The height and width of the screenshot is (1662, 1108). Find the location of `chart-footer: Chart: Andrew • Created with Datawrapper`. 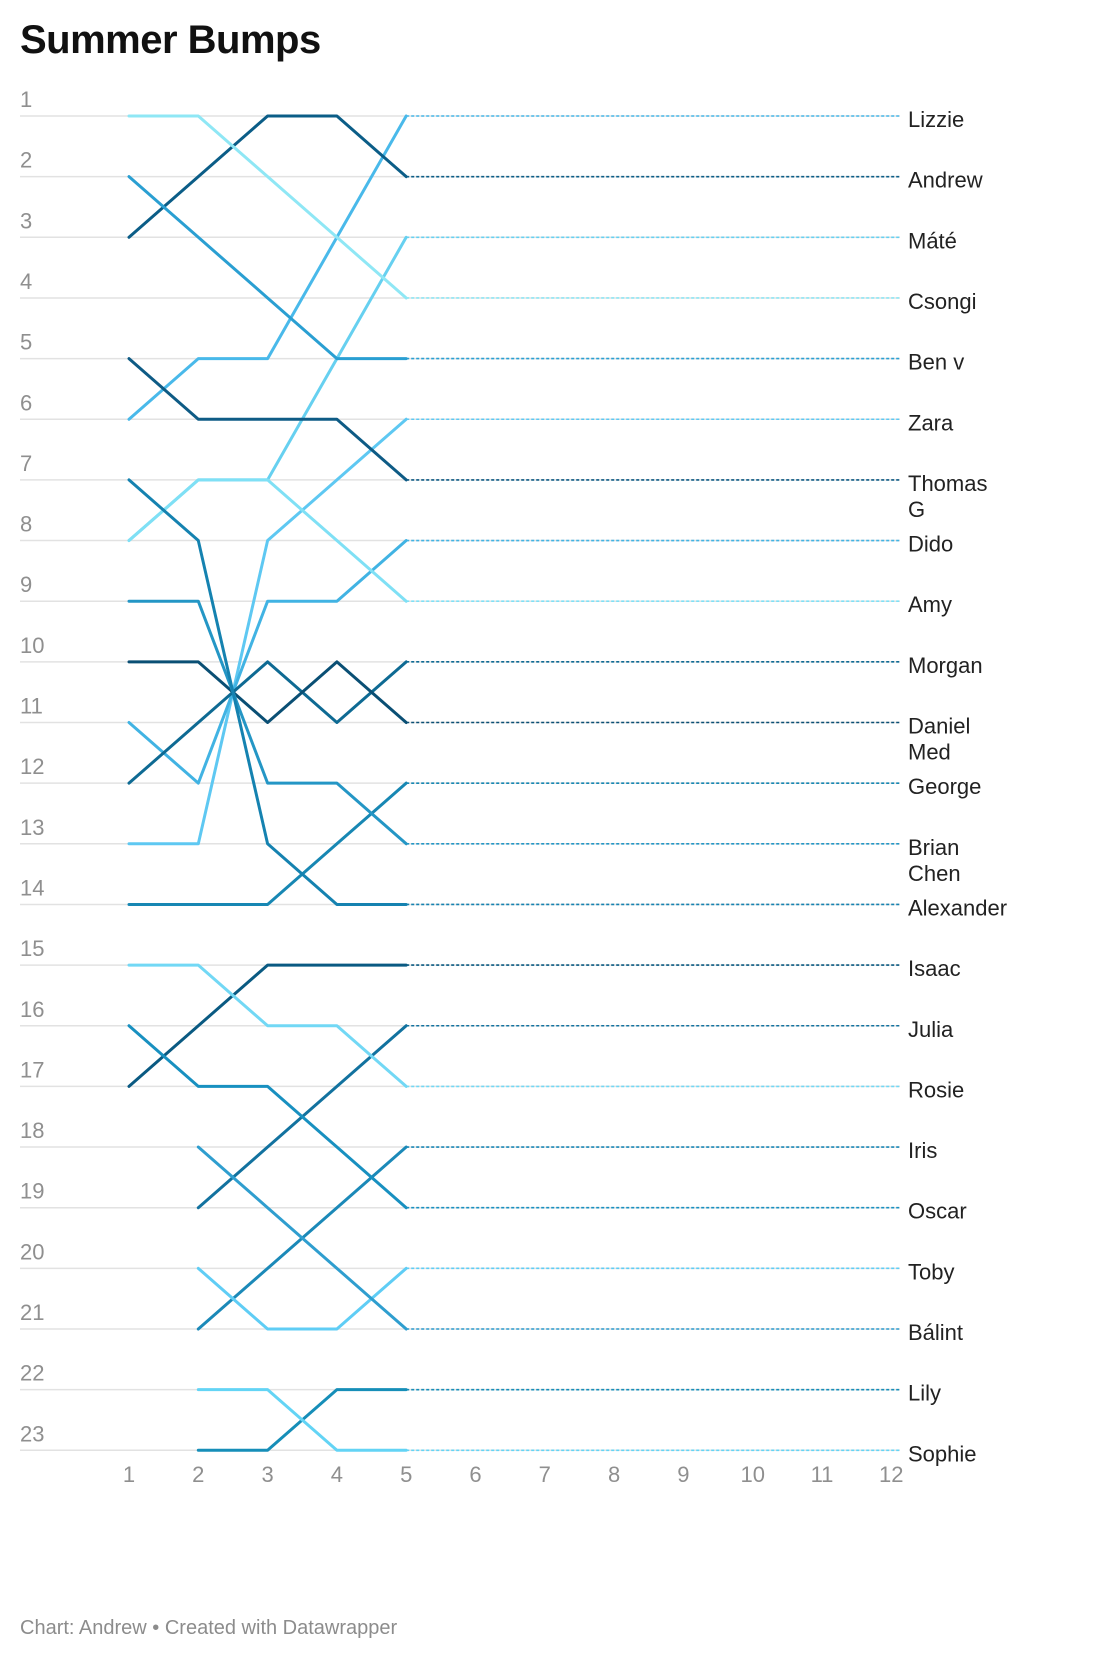

chart-footer: Chart: Andrew • Created with Datawrapper is located at coordinates (209, 1628).